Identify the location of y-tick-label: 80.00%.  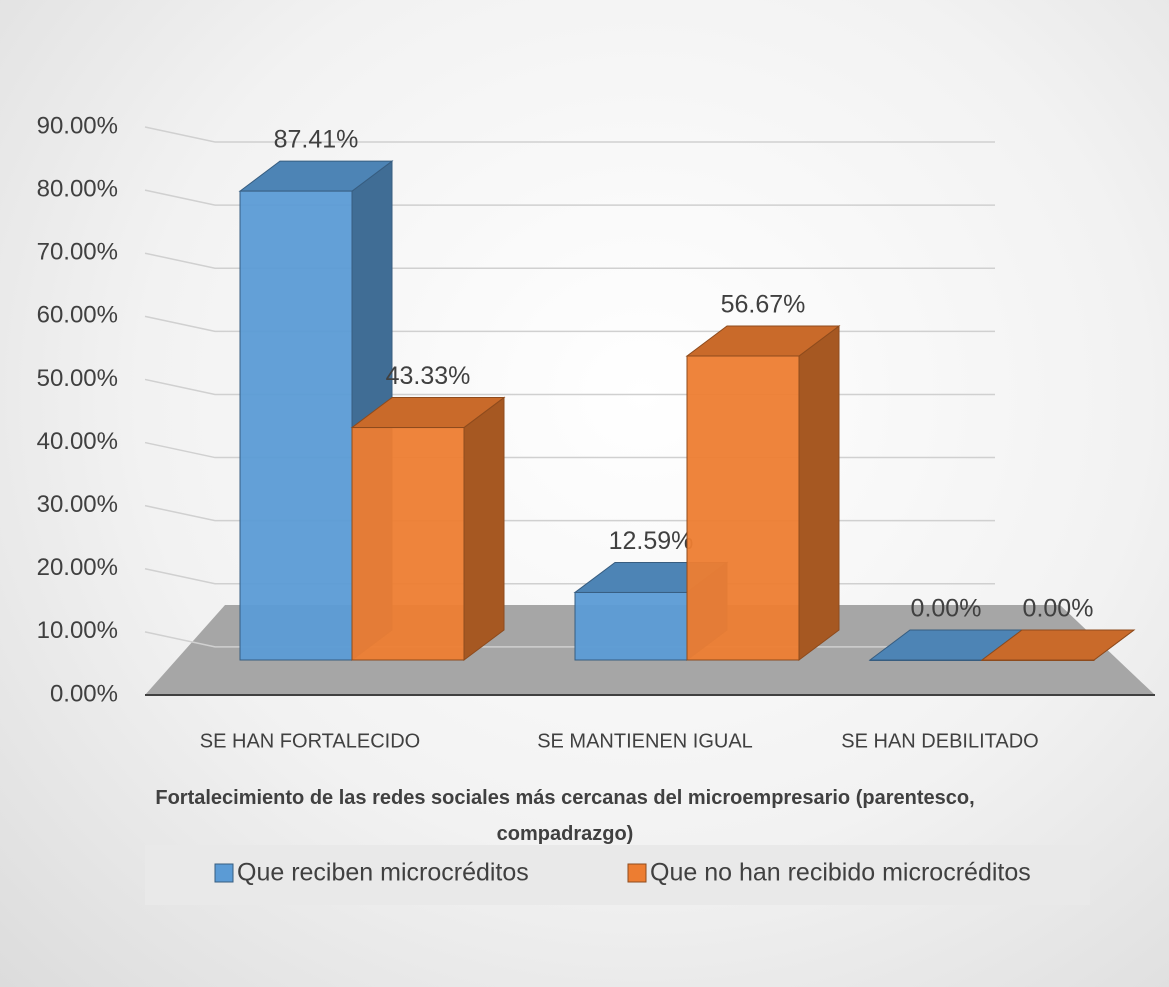
(77, 188).